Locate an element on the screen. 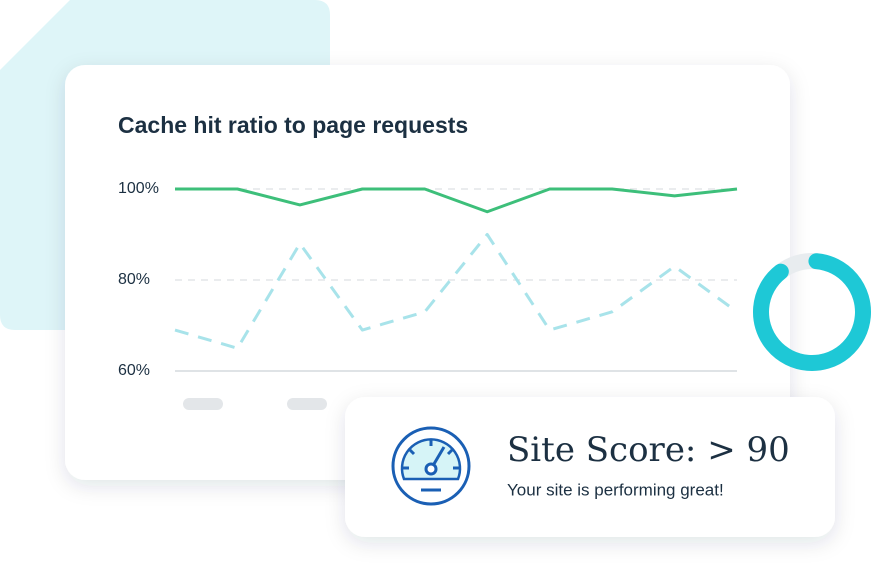 Image resolution: width=873 pixels, height=586 pixels. score-card is located at coordinates (590, 467).